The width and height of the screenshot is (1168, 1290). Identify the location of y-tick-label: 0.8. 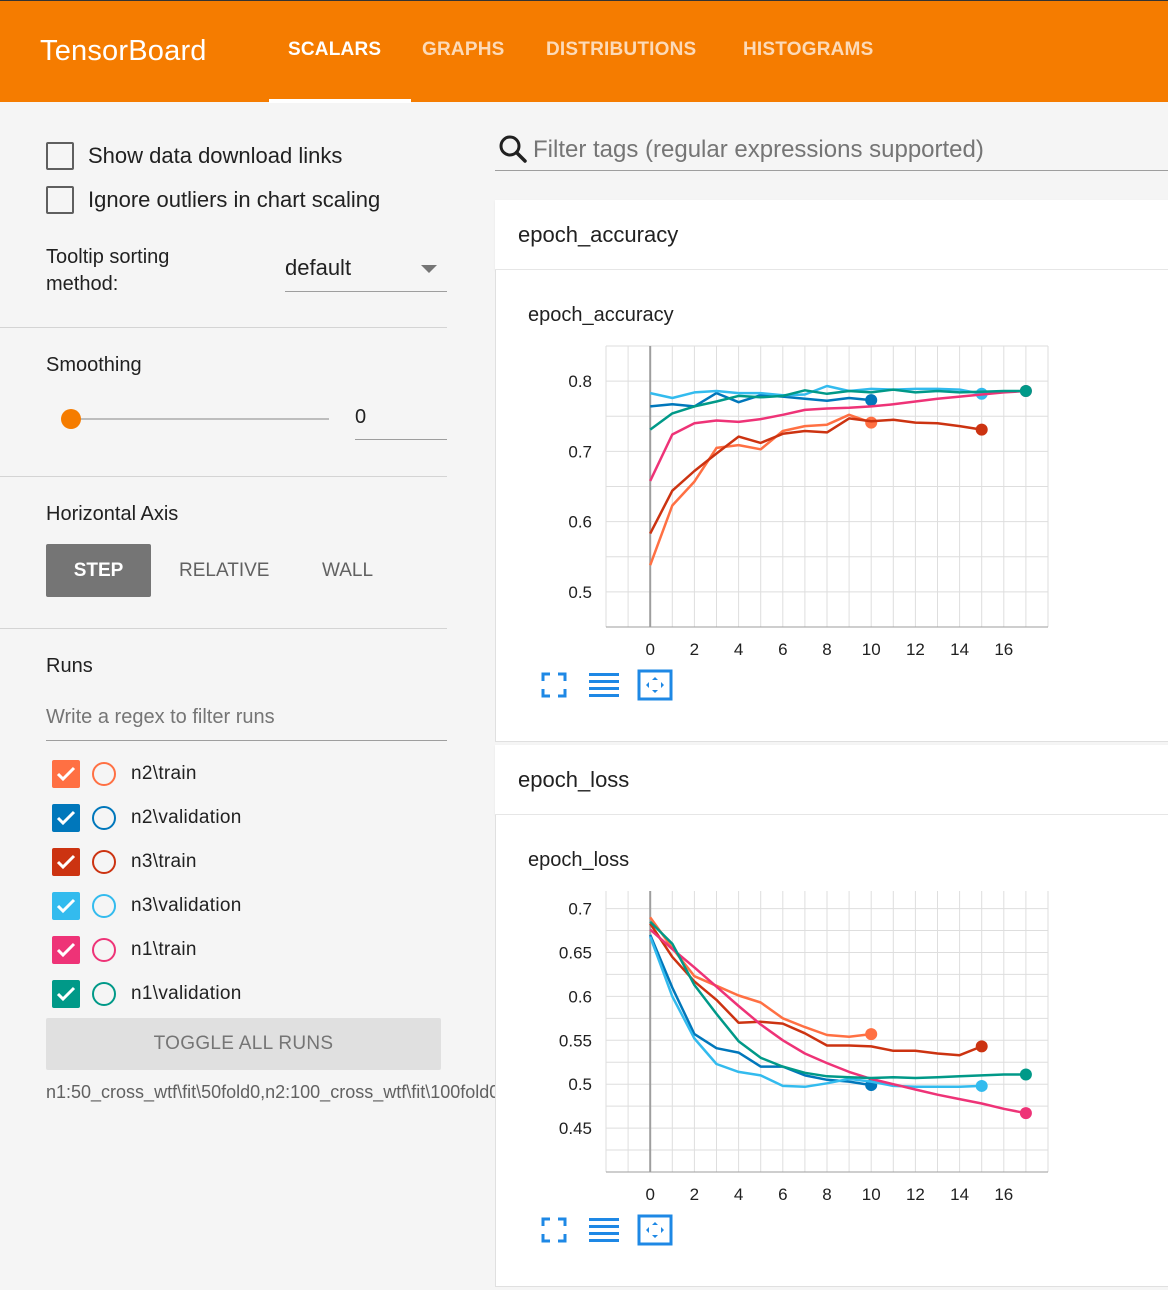
(580, 381).